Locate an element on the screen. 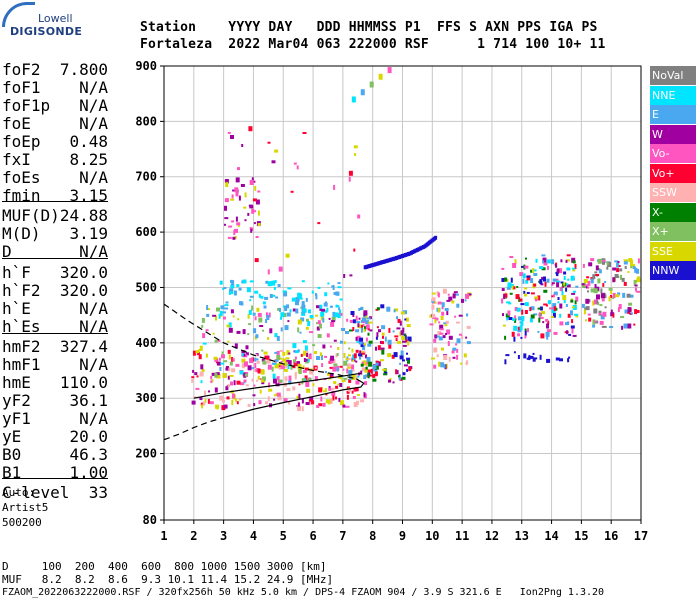 The image size is (700, 600). param-name: h`F is located at coordinates (16, 272).